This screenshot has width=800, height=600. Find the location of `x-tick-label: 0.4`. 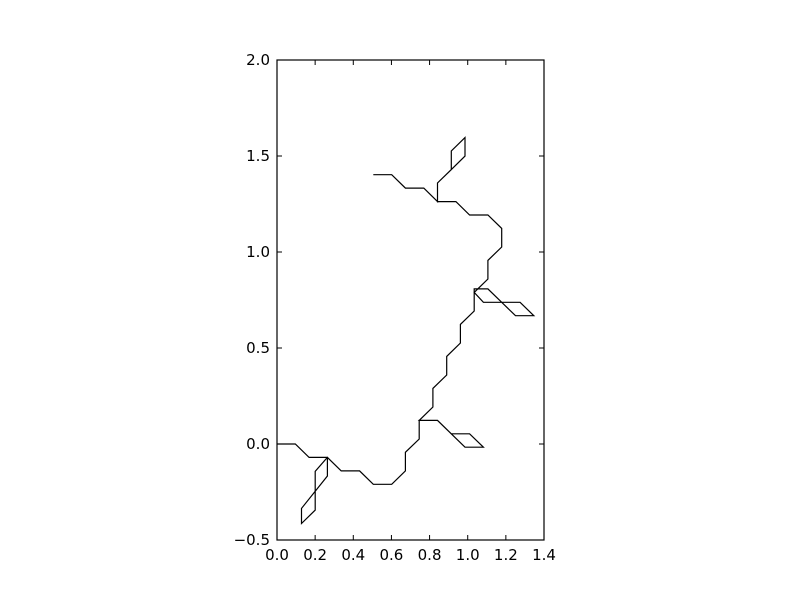

x-tick-label: 0.4 is located at coordinates (353, 555).